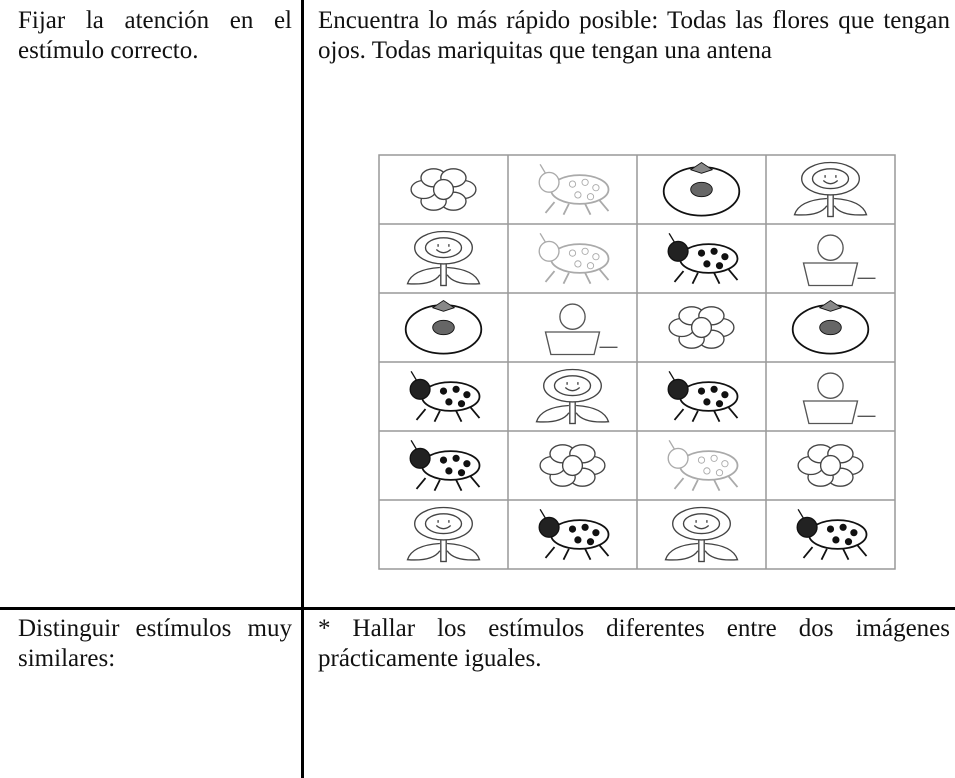 This screenshot has width=955, height=778. I want to click on row-border, so click(477, 608).